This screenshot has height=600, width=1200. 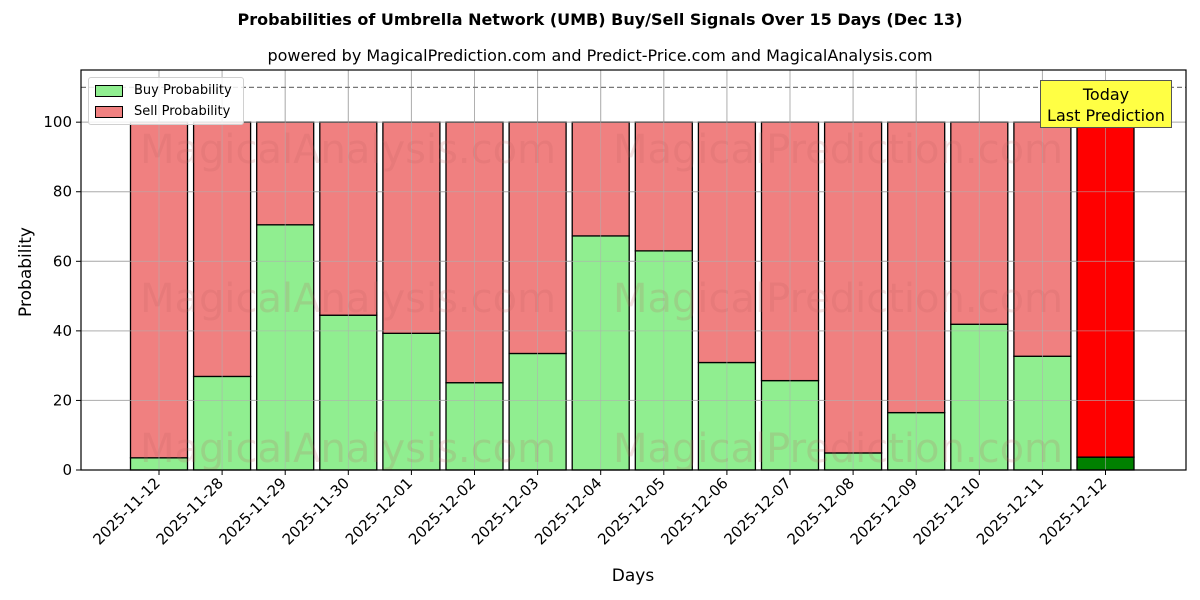 I want to click on legend-item-buy: Buy Probability, so click(x=163, y=90).